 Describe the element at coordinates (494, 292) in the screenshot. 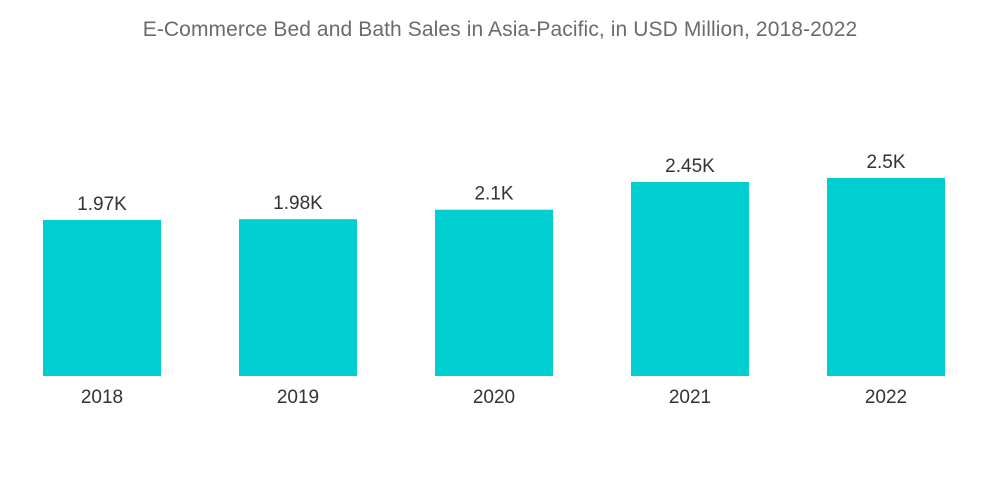

I see `bar-2020` at that location.